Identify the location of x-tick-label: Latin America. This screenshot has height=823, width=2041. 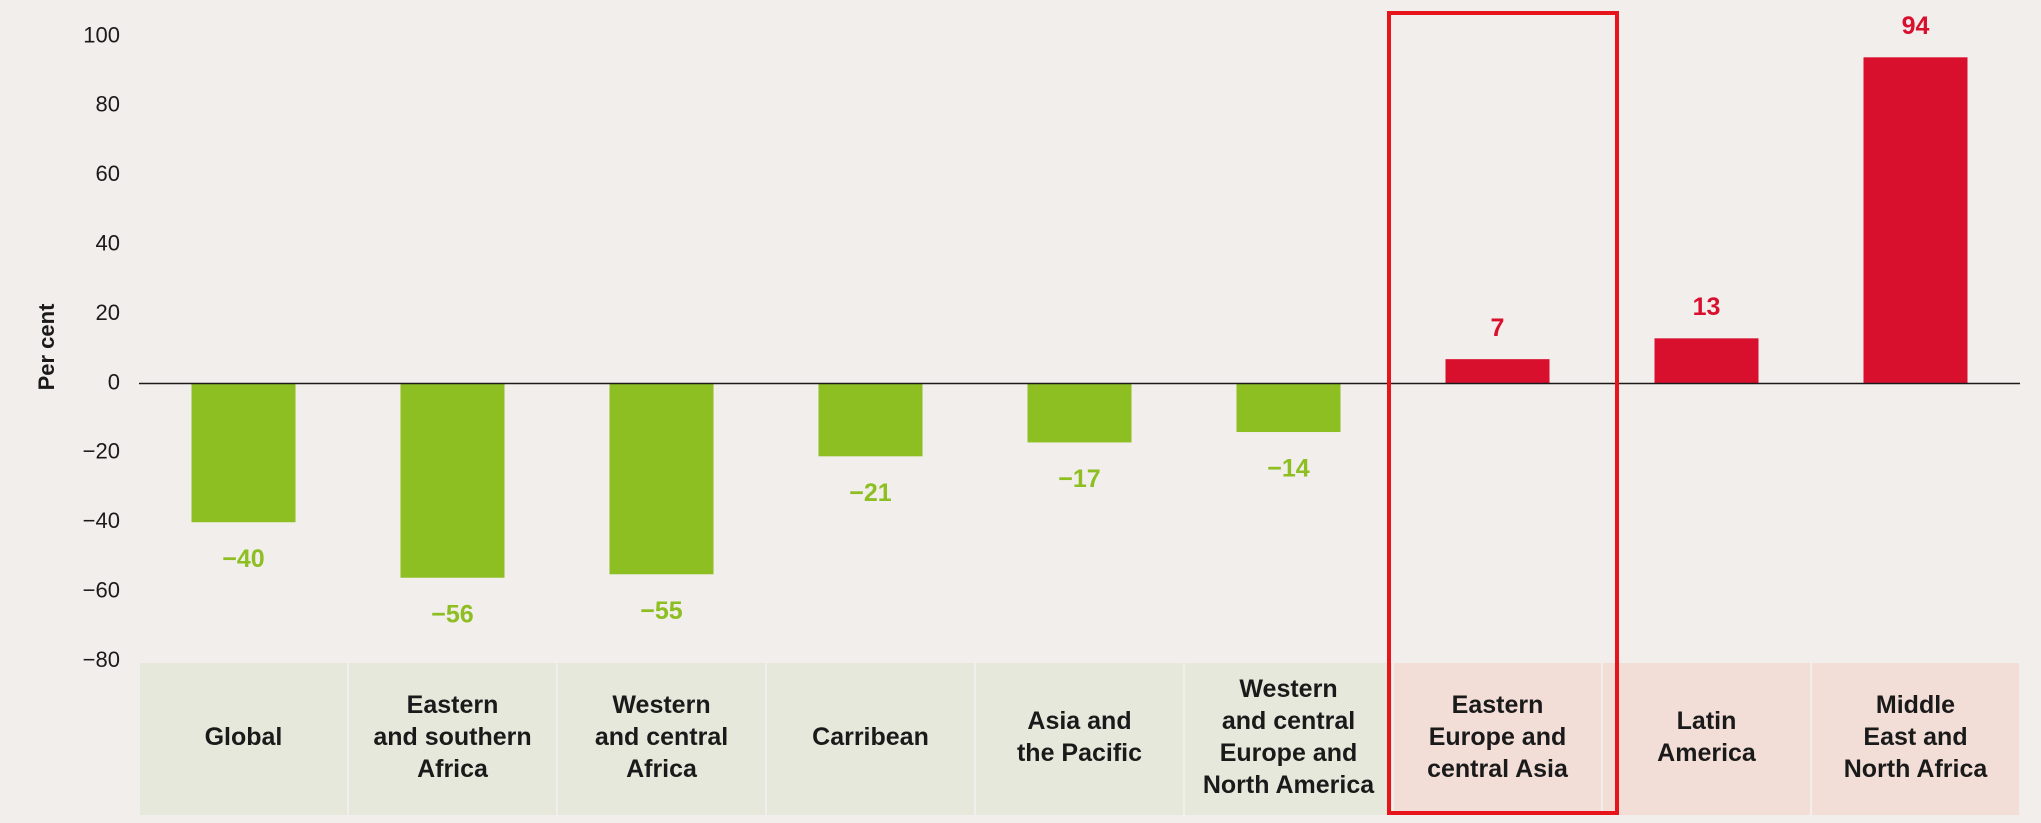
(1707, 737).